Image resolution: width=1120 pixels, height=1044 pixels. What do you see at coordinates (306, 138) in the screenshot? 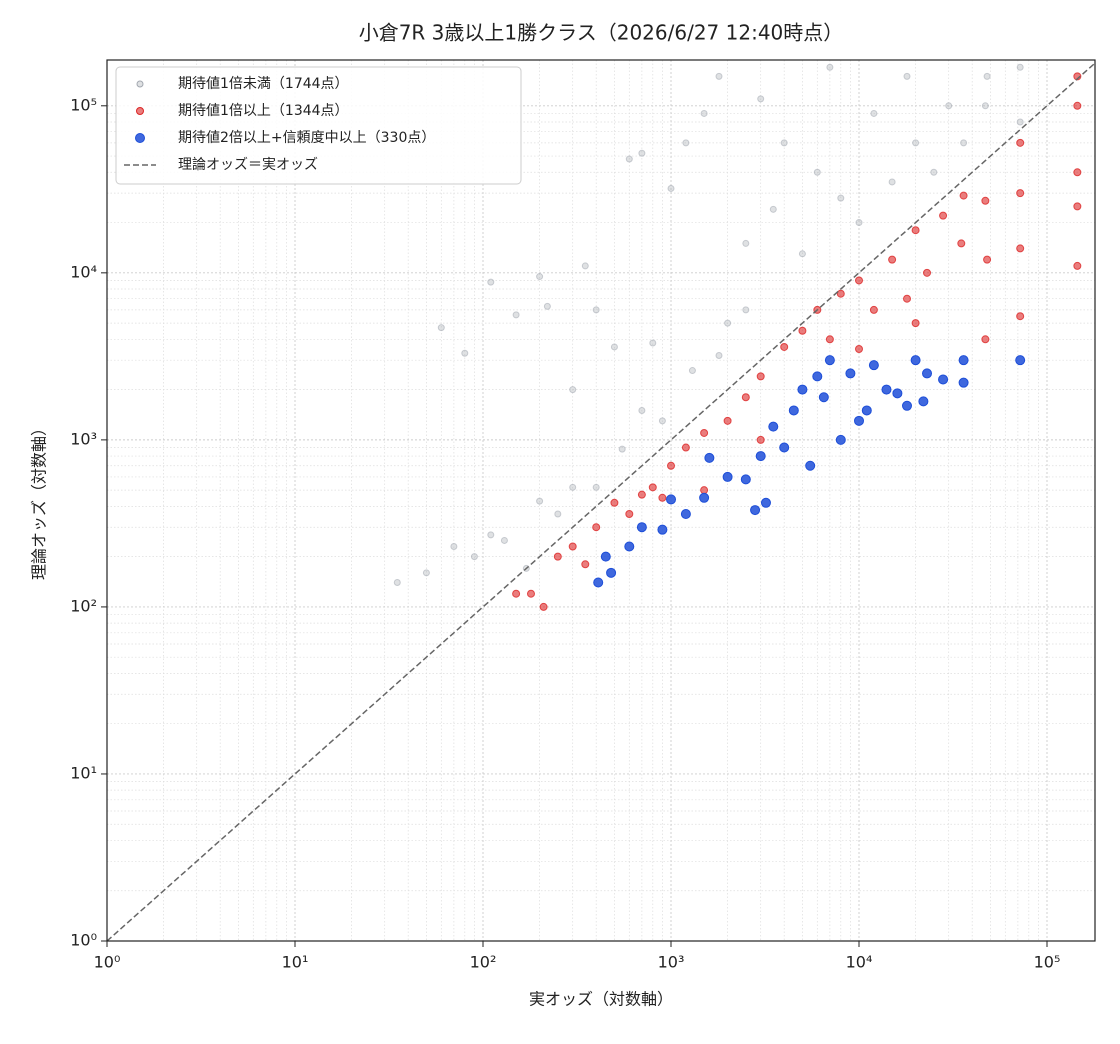
I see `legend-label: 期待値2倍以上+信頼度中以上（330点）` at bounding box center [306, 138].